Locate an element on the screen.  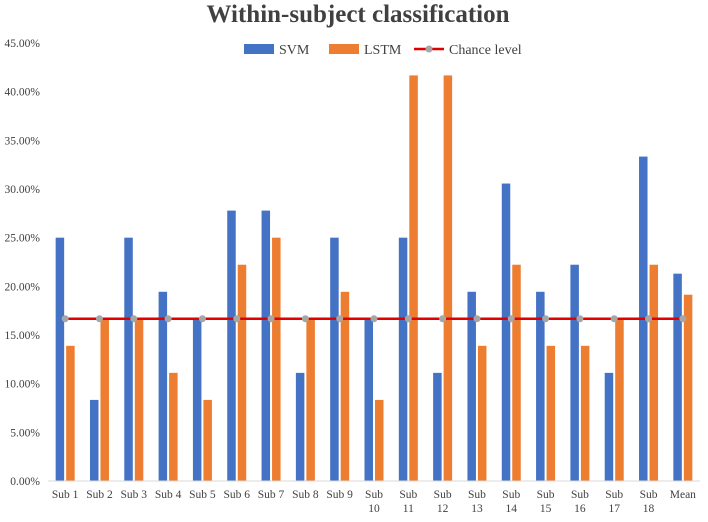
x-tick-label: Sub 11 is located at coordinates (408, 502).